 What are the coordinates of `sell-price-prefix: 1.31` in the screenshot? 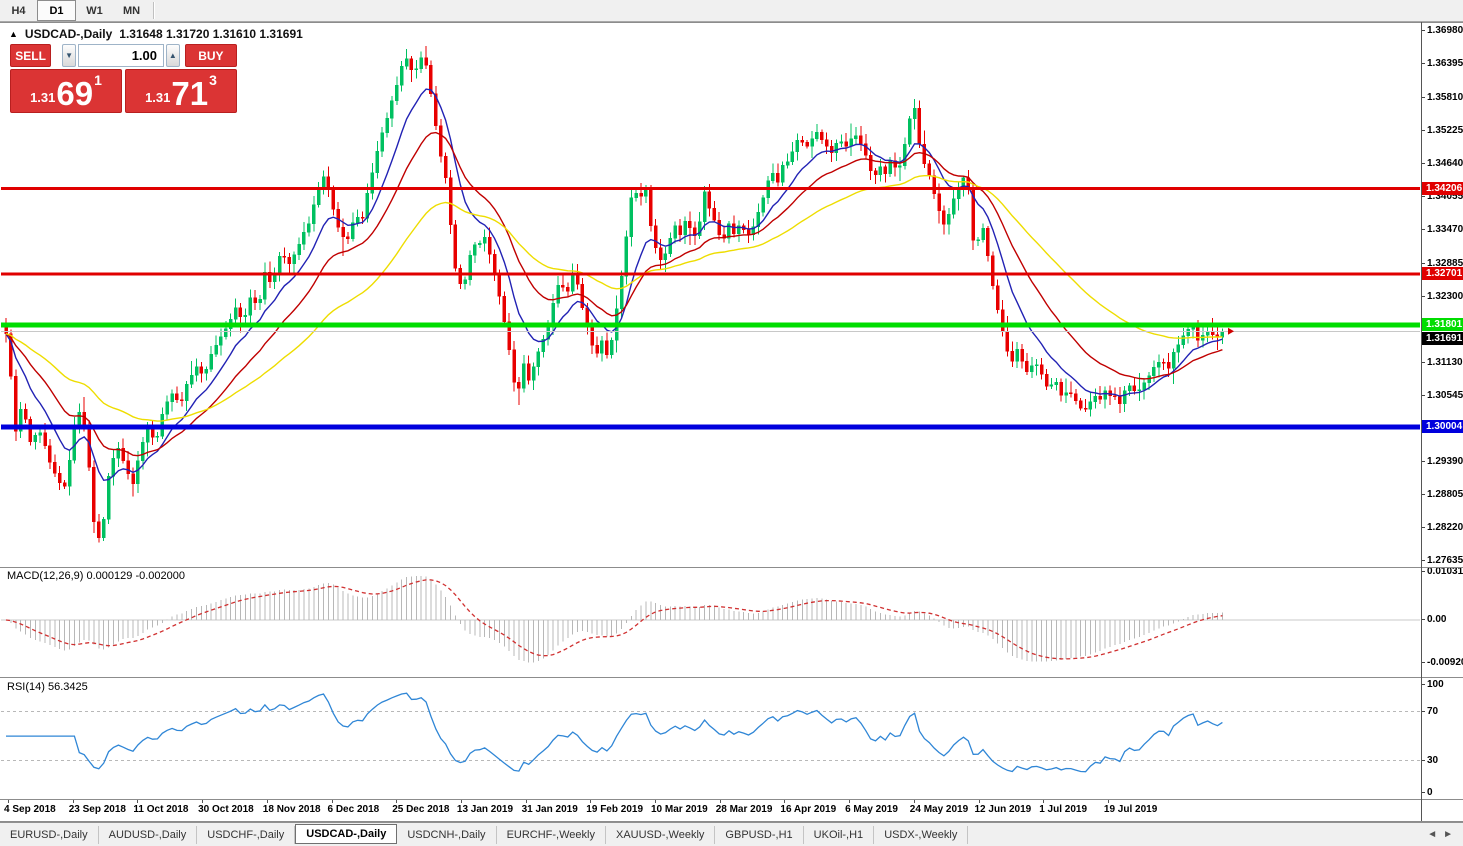 It's located at (43, 97).